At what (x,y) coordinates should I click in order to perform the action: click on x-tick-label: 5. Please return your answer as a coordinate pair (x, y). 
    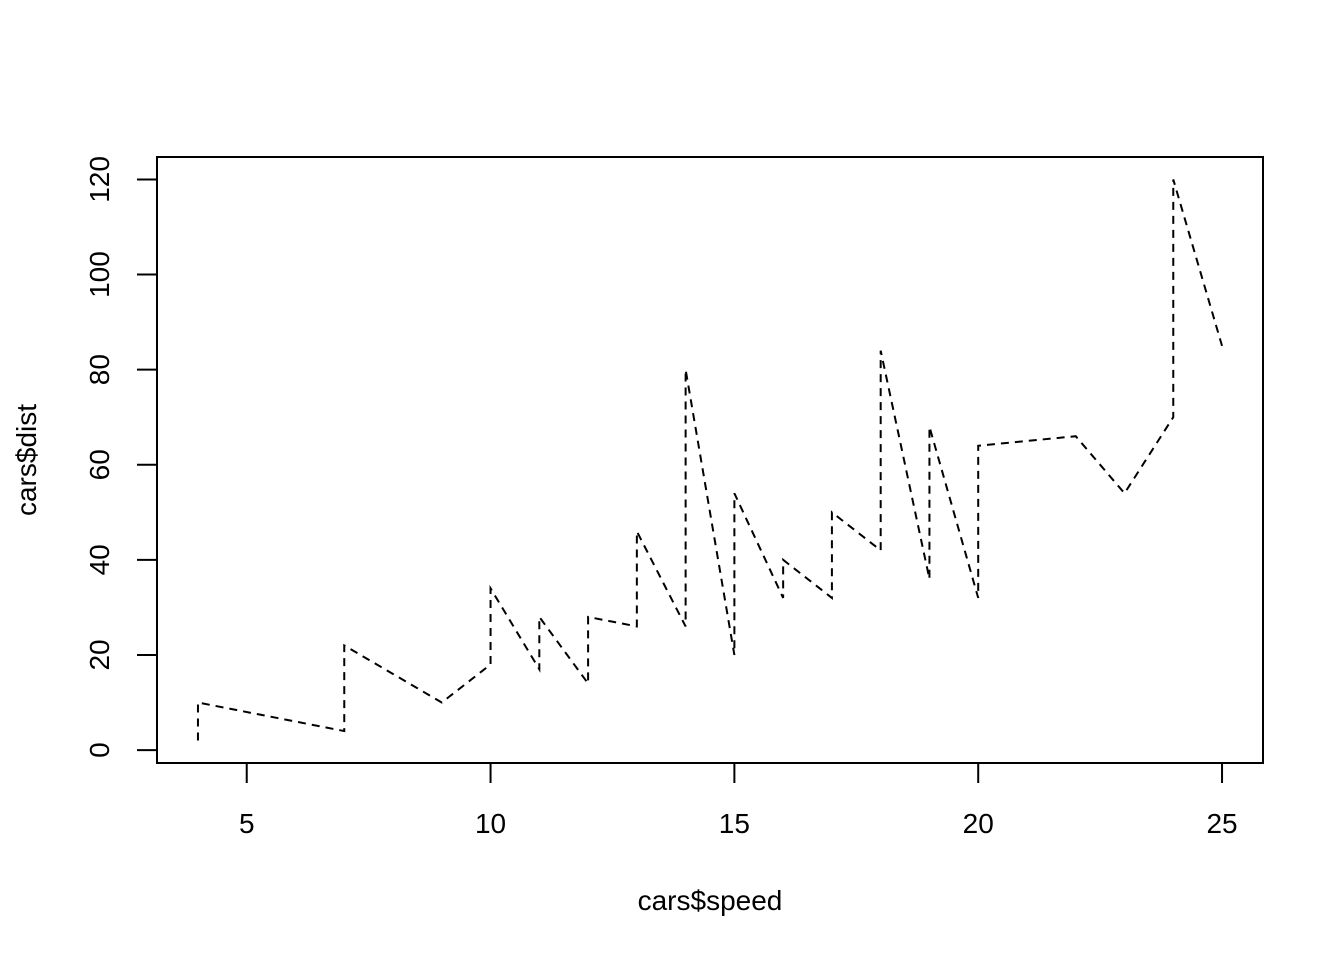
    Looking at the image, I should click on (247, 823).